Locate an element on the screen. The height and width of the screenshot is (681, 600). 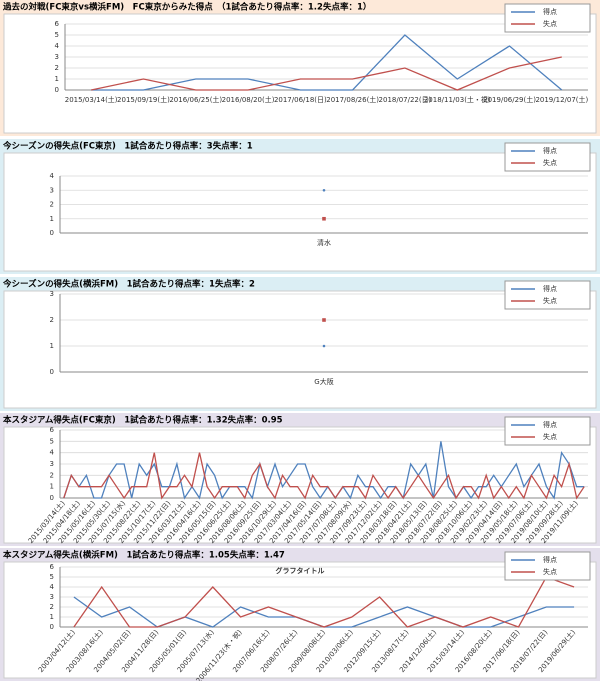
x-tick-label: 2016/06/25(土) is located at coordinates (195, 99).